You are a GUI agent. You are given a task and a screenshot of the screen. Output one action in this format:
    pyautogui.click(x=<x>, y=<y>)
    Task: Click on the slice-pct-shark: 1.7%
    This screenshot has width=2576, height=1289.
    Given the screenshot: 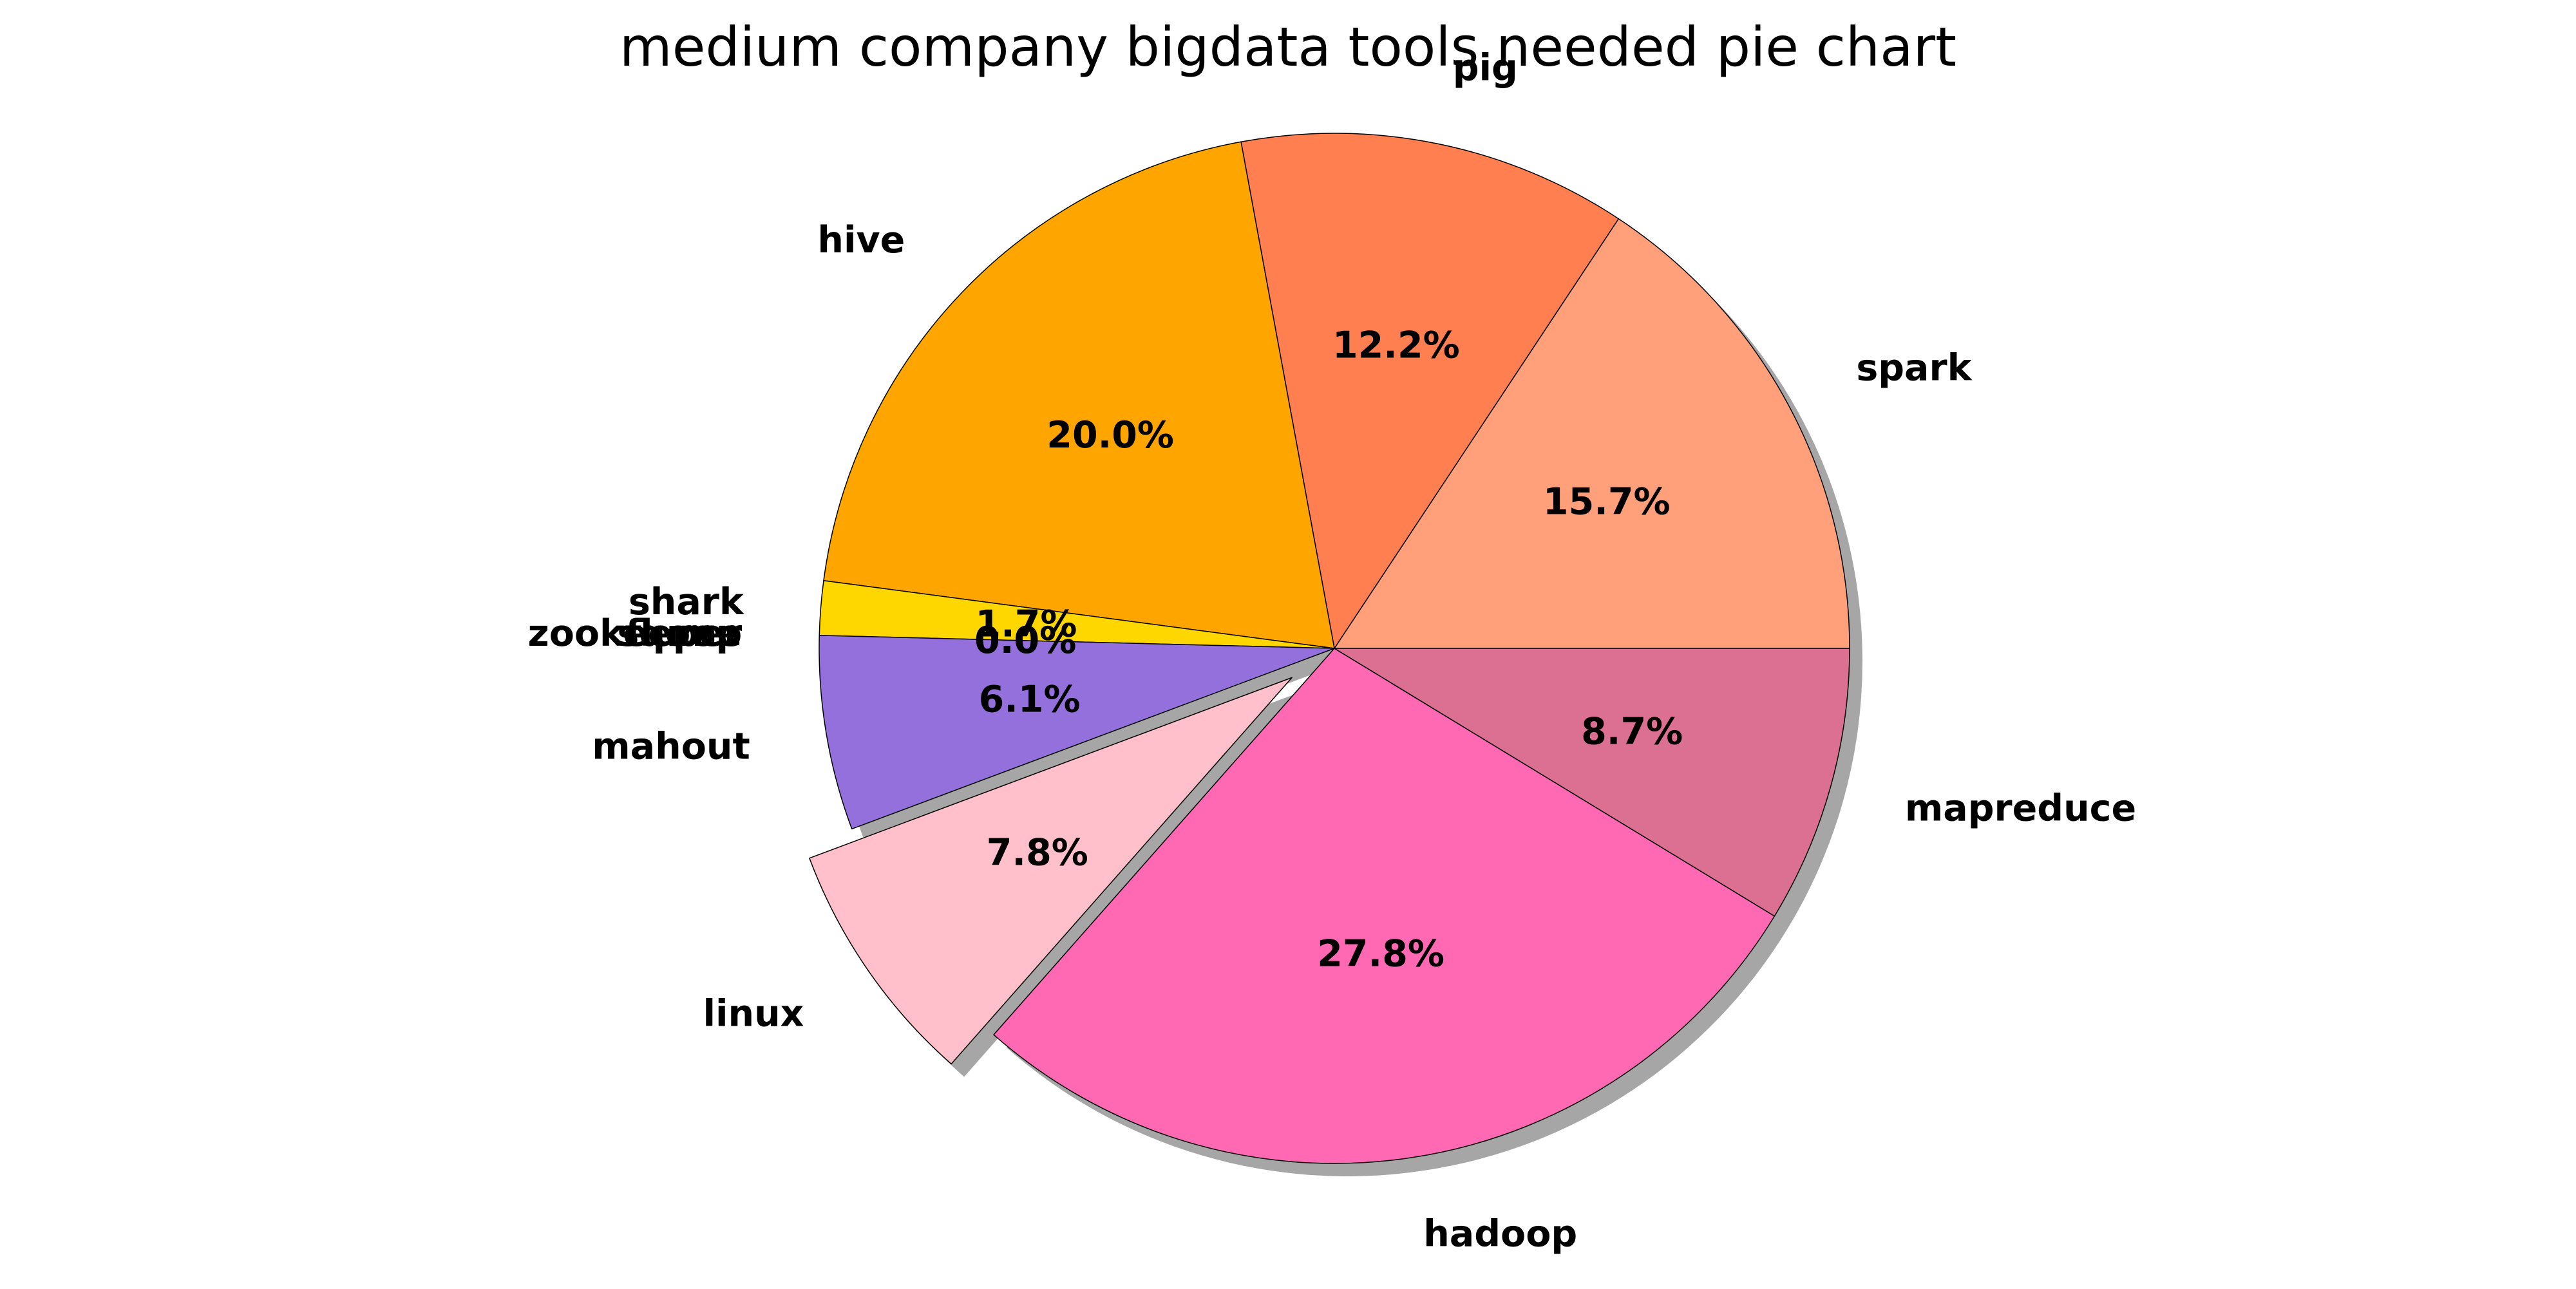 What is the action you would take?
    pyautogui.click(x=1026, y=624)
    